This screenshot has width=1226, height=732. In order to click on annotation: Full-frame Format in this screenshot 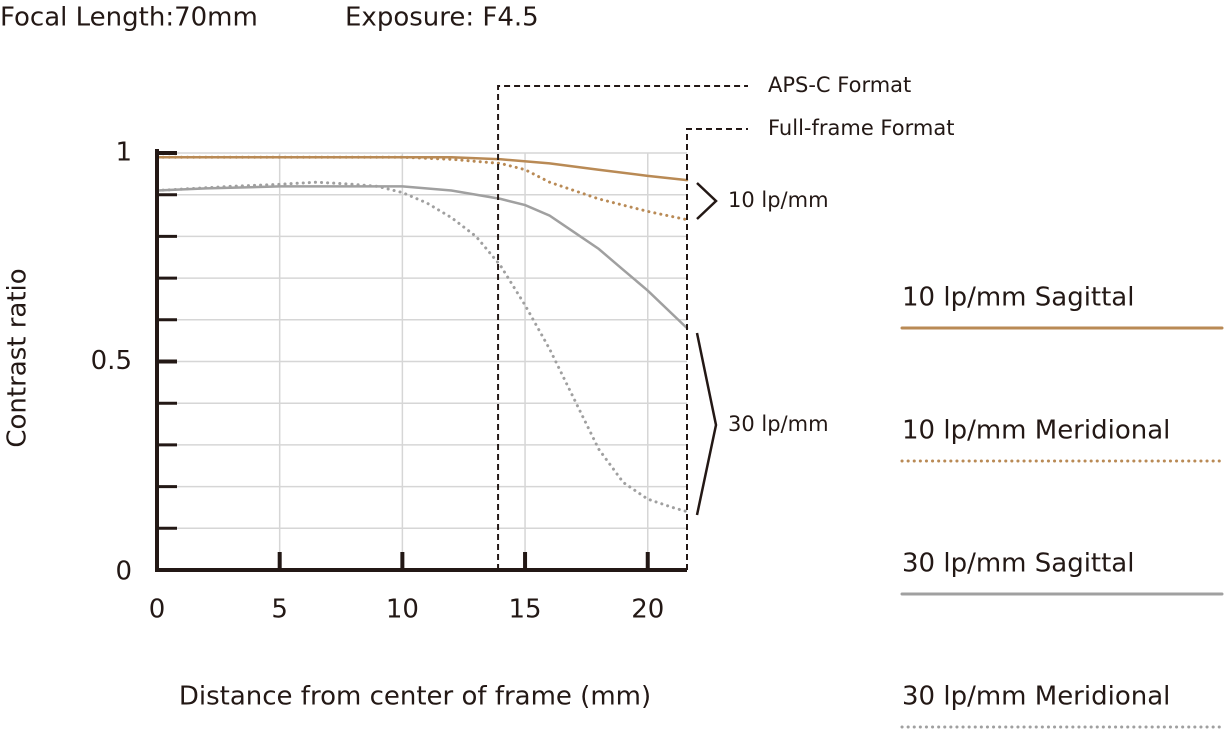, I will do `click(861, 128)`.